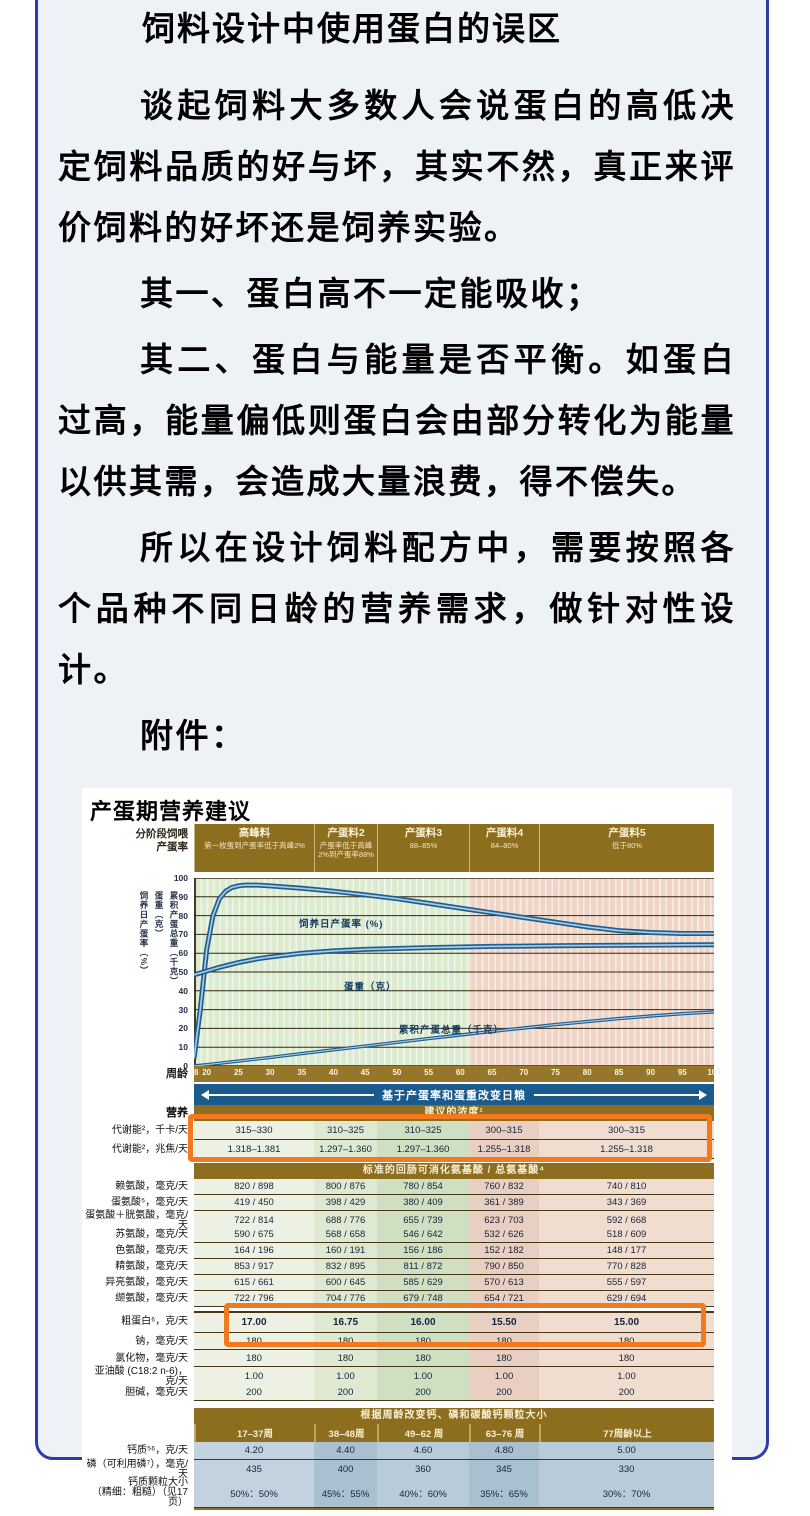  Describe the element at coordinates (174, 938) in the screenshot. I see `y-axis-title-cumulative: 累积产蛋总重（千克）` at that location.